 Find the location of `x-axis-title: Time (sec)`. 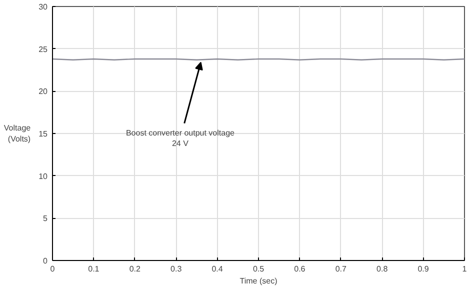

x-axis-title: Time (sec) is located at coordinates (259, 281).